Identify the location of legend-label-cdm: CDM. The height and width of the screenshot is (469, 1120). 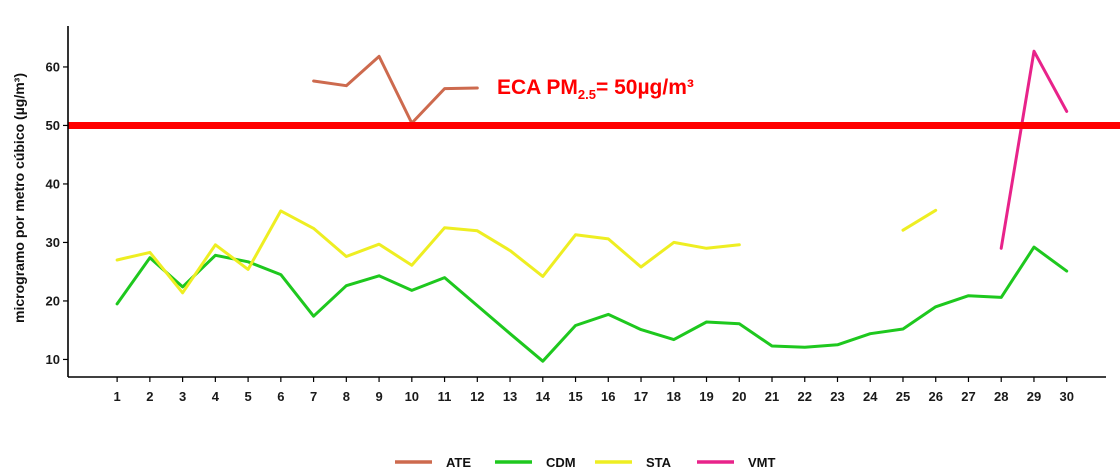
(561, 462).